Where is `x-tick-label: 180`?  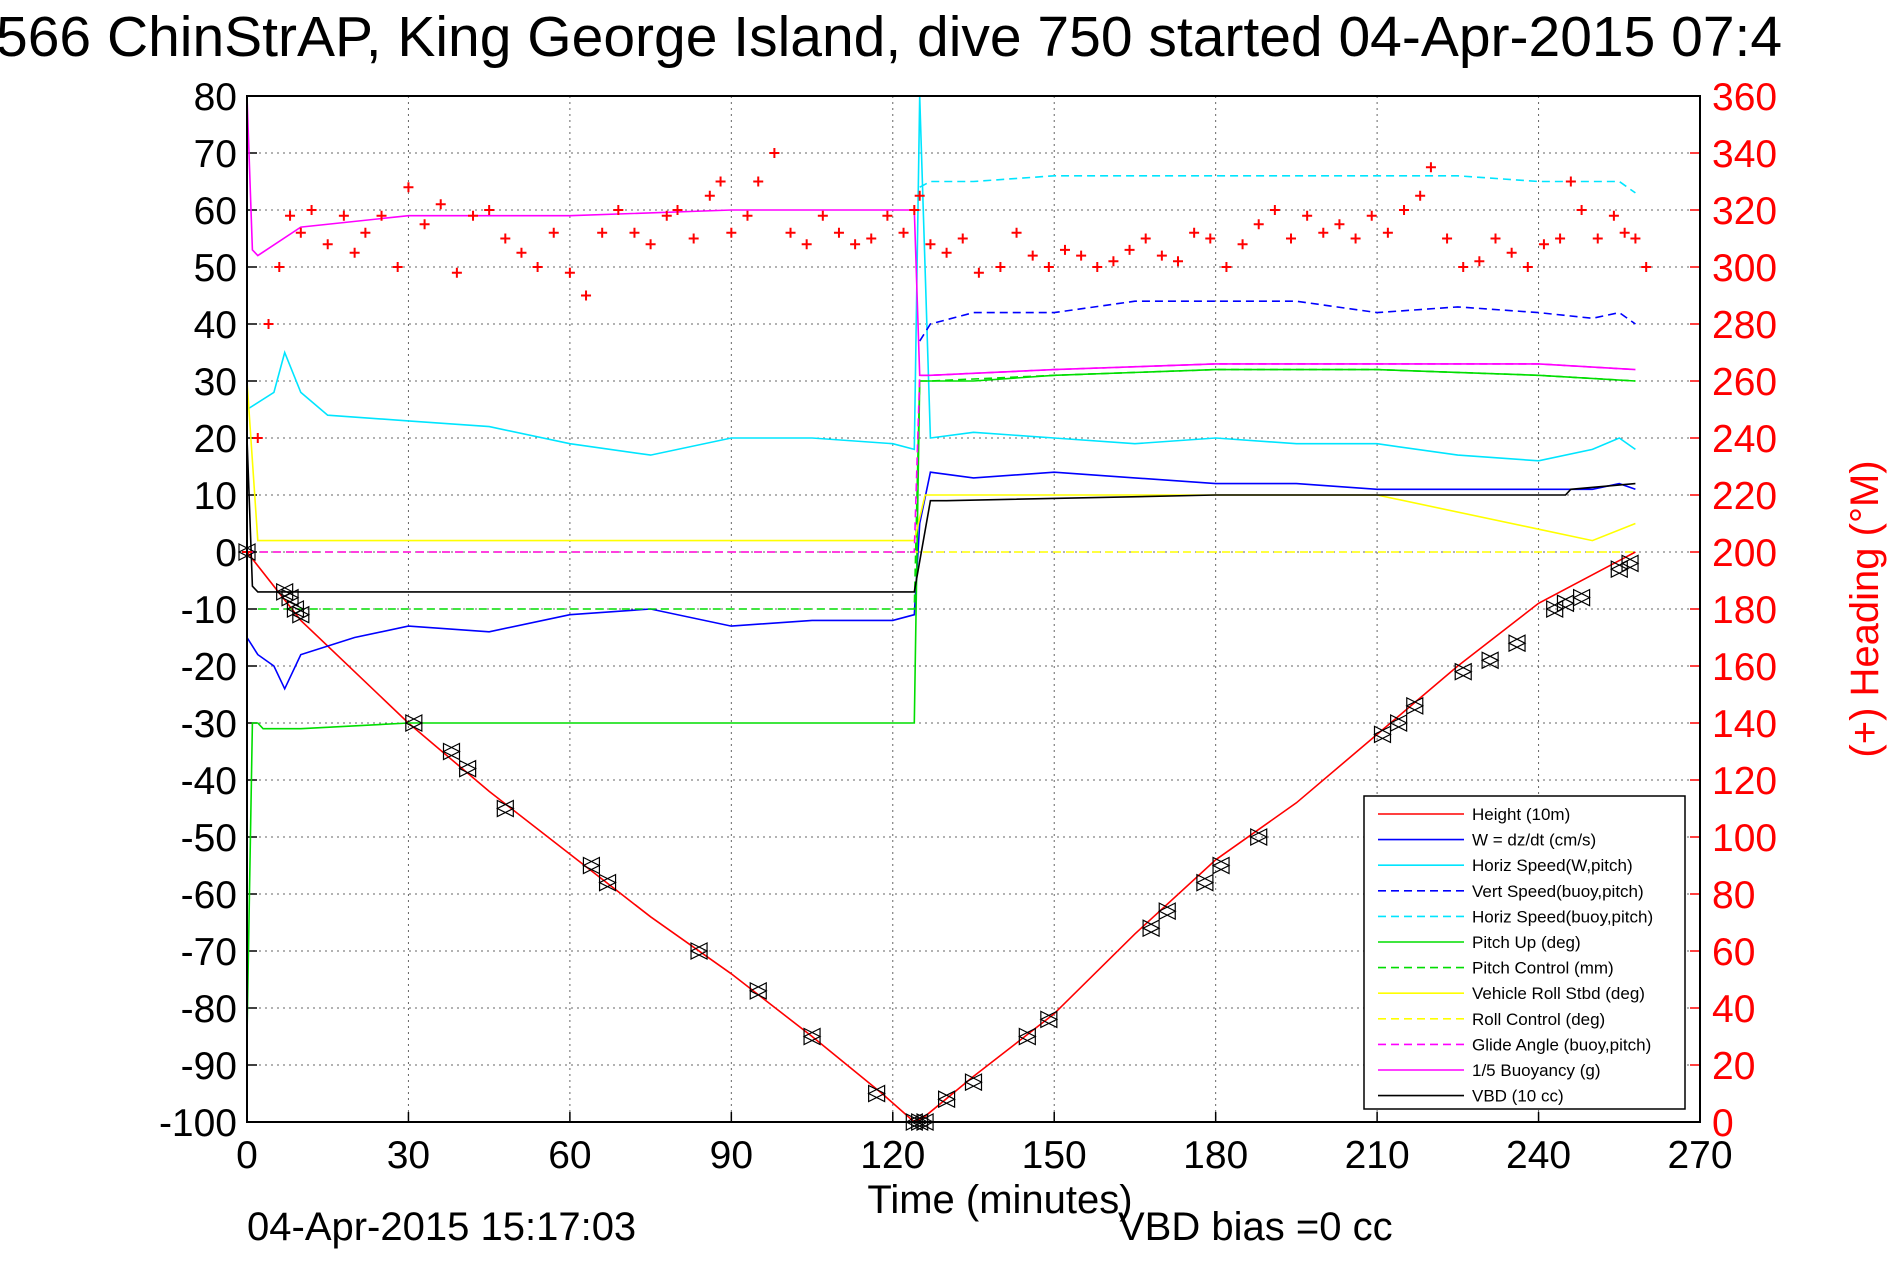 x-tick-label: 180 is located at coordinates (1215, 1155).